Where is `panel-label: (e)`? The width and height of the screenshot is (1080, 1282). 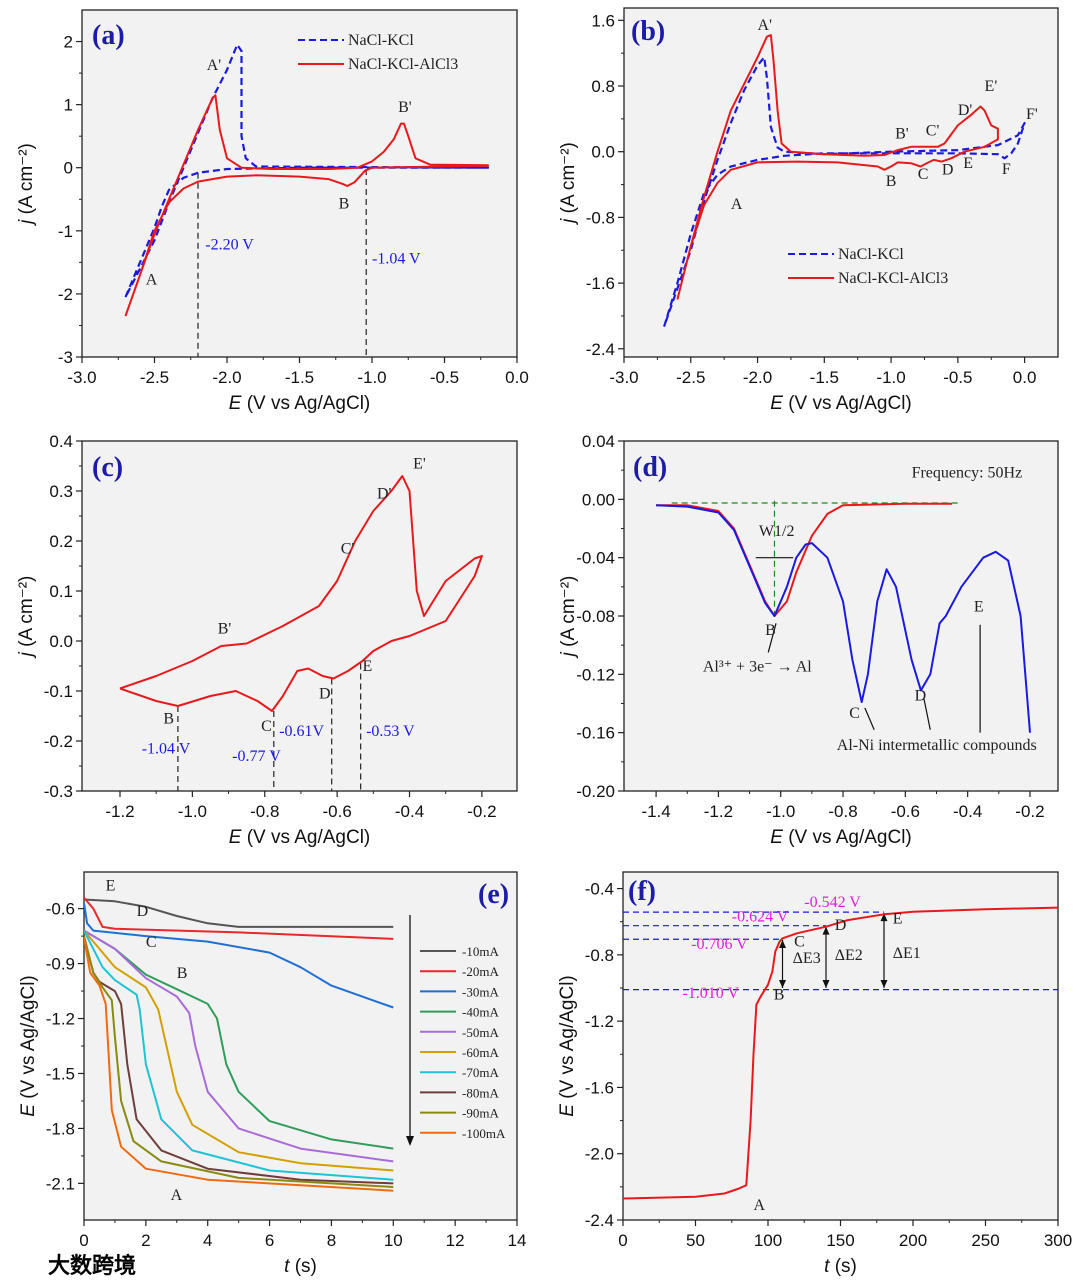 panel-label: (e) is located at coordinates (493, 894).